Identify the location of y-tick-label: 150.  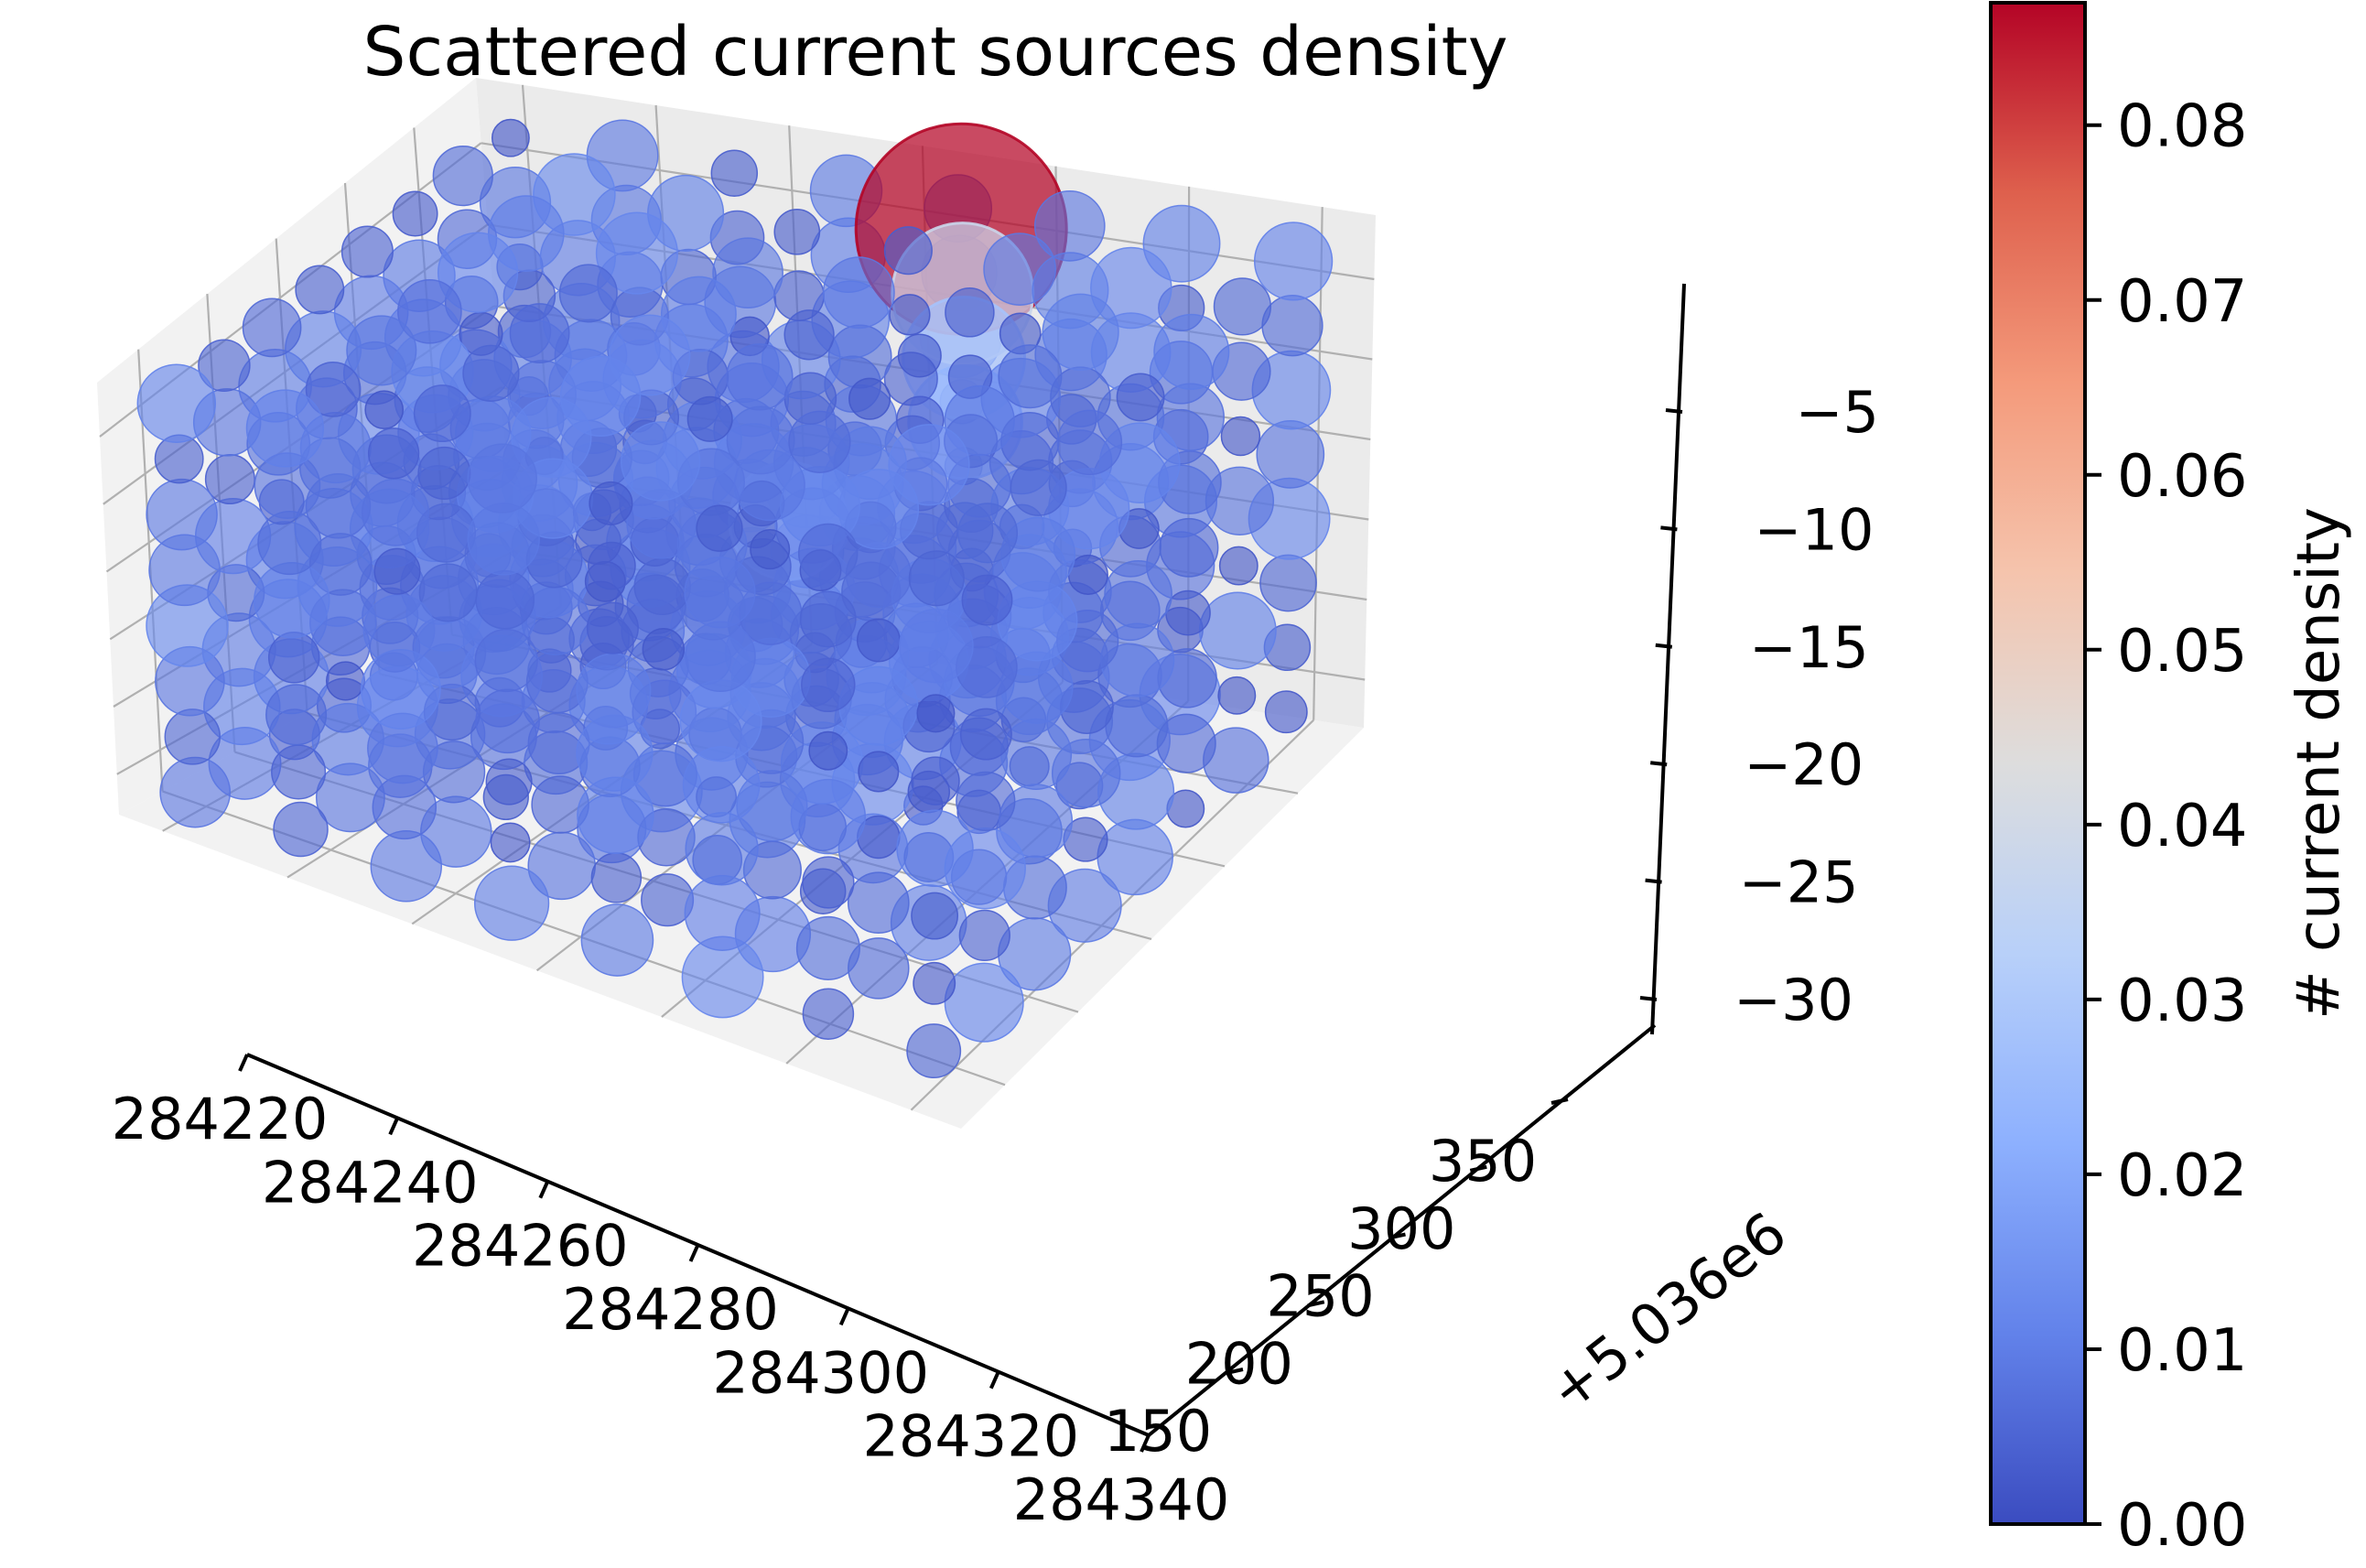
(1158, 1432).